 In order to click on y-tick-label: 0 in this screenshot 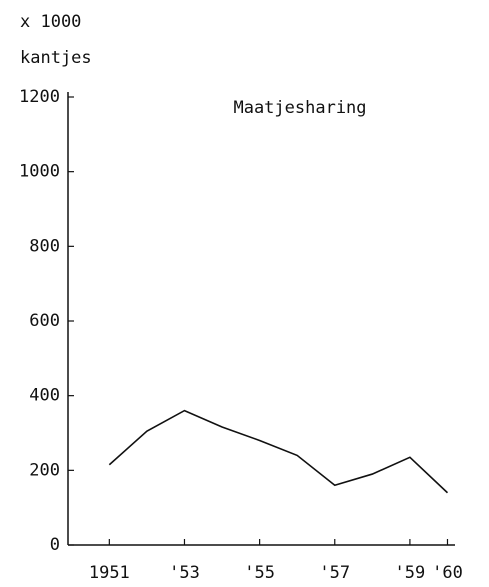, I will do `click(55, 545)`.